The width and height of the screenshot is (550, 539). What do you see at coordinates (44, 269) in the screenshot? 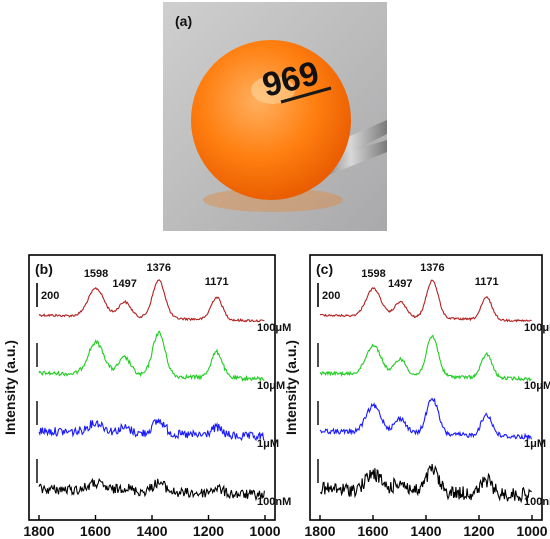
I see `panel-label: (b)` at bounding box center [44, 269].